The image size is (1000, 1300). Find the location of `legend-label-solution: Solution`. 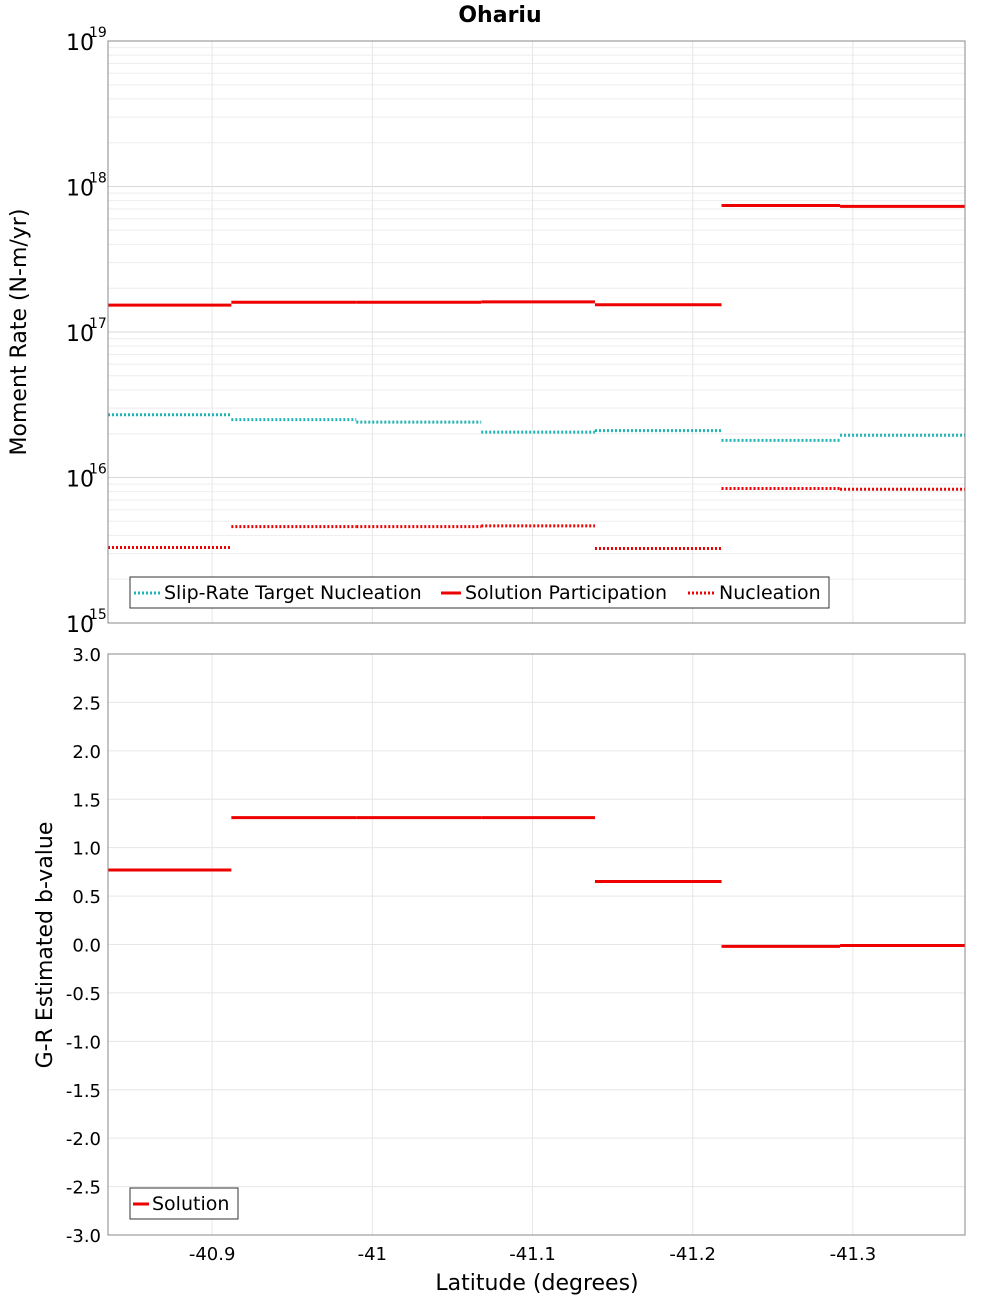

legend-label-solution: Solution is located at coordinates (190, 1204).